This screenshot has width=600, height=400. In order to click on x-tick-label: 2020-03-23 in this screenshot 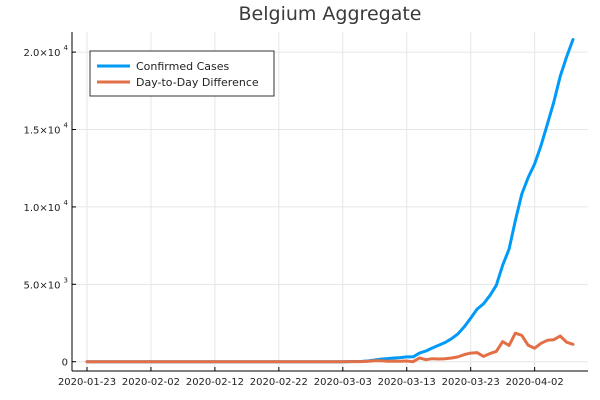, I will do `click(471, 382)`.